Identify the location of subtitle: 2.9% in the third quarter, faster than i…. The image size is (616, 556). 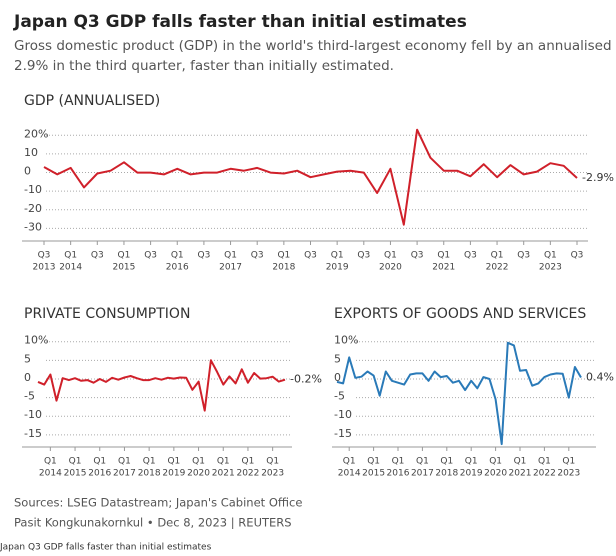
(204, 66).